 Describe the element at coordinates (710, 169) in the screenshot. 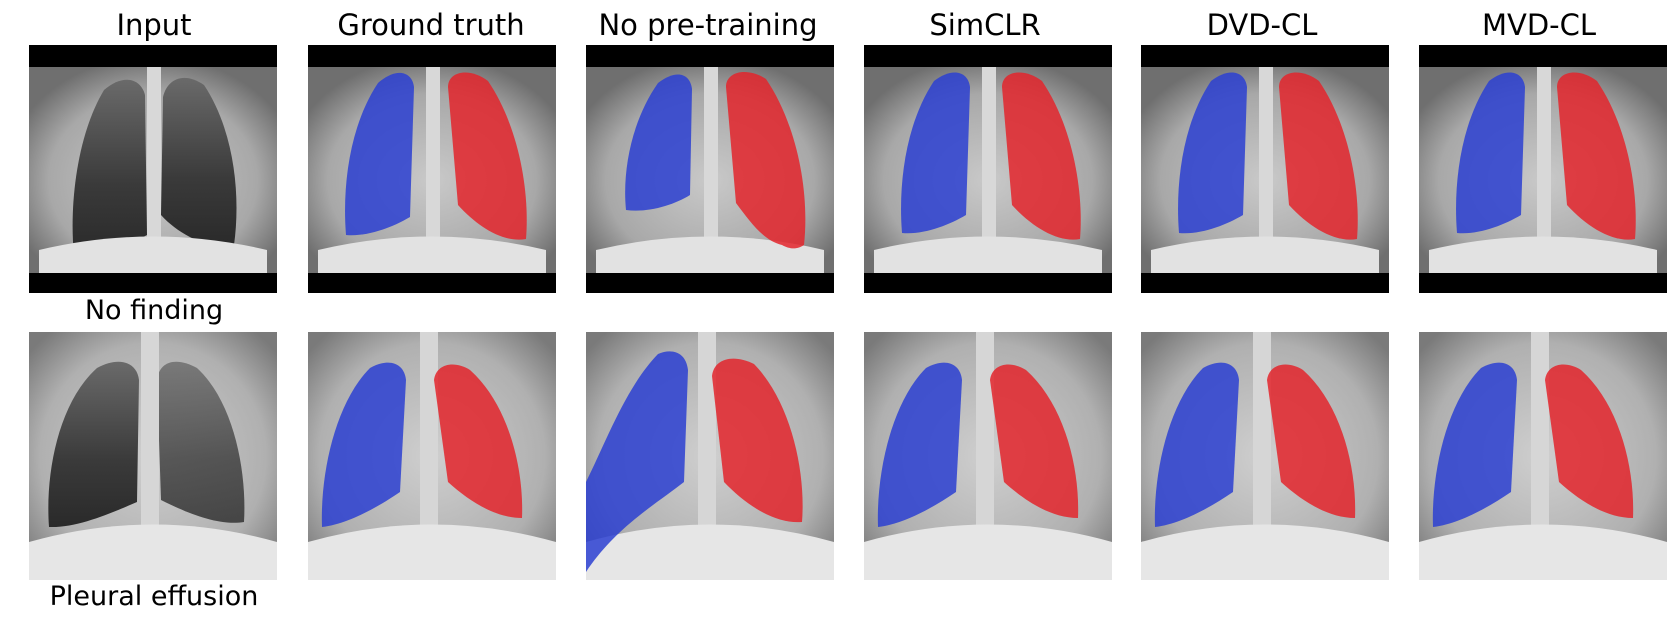

I see `xray-panel-no-pretraining-row1` at that location.